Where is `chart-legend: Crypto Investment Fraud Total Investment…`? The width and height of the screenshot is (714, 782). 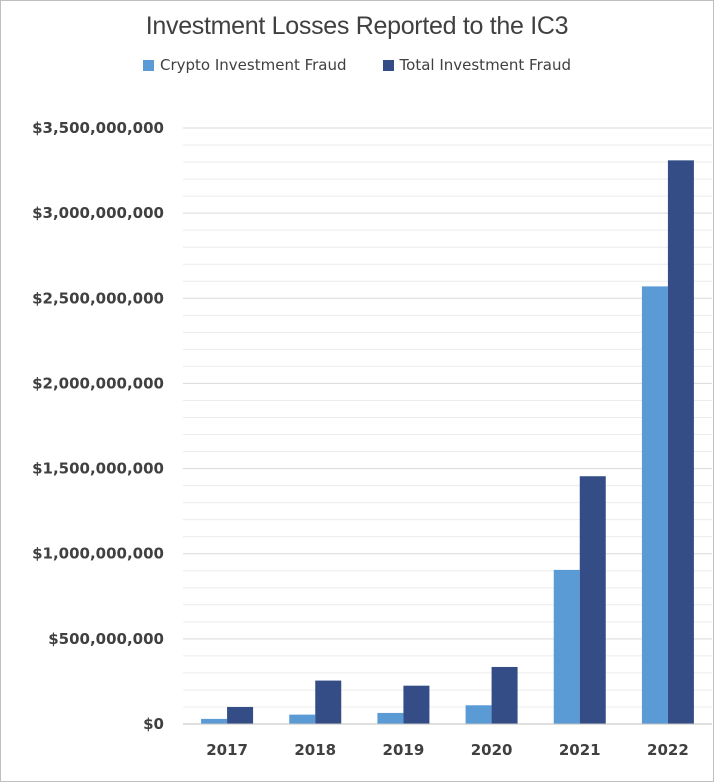 chart-legend: Crypto Investment Fraud Total Investment… is located at coordinates (357, 65).